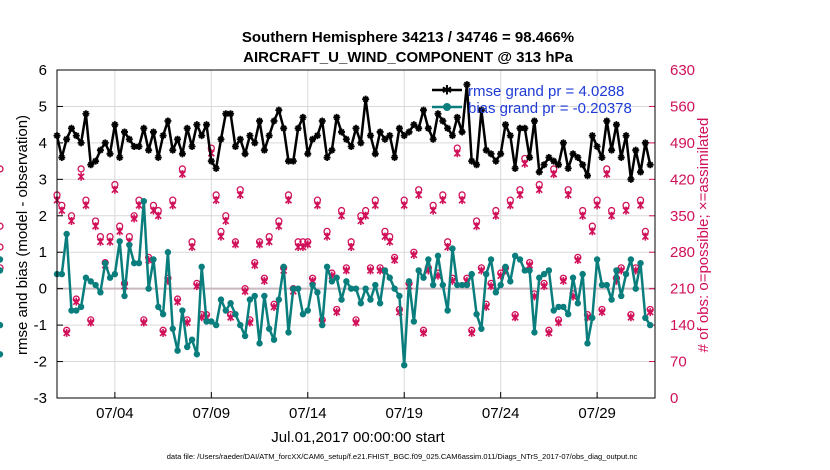  What do you see at coordinates (22, 235) in the screenshot?
I see `y-axis-label: rmse and bias (model - observation)` at bounding box center [22, 235].